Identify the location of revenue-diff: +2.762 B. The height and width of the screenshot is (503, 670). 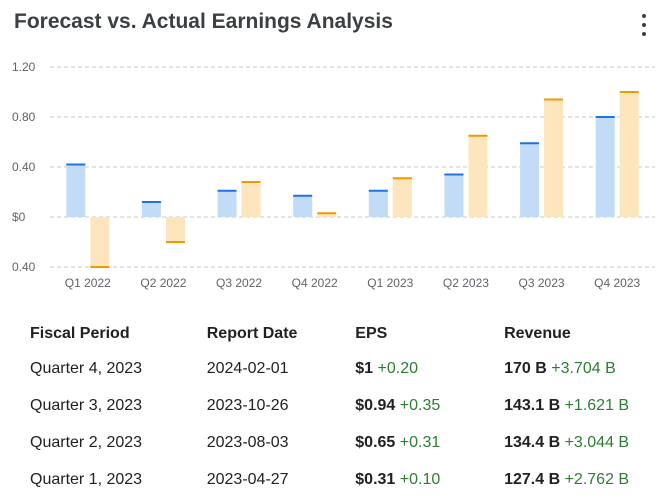
(597, 479).